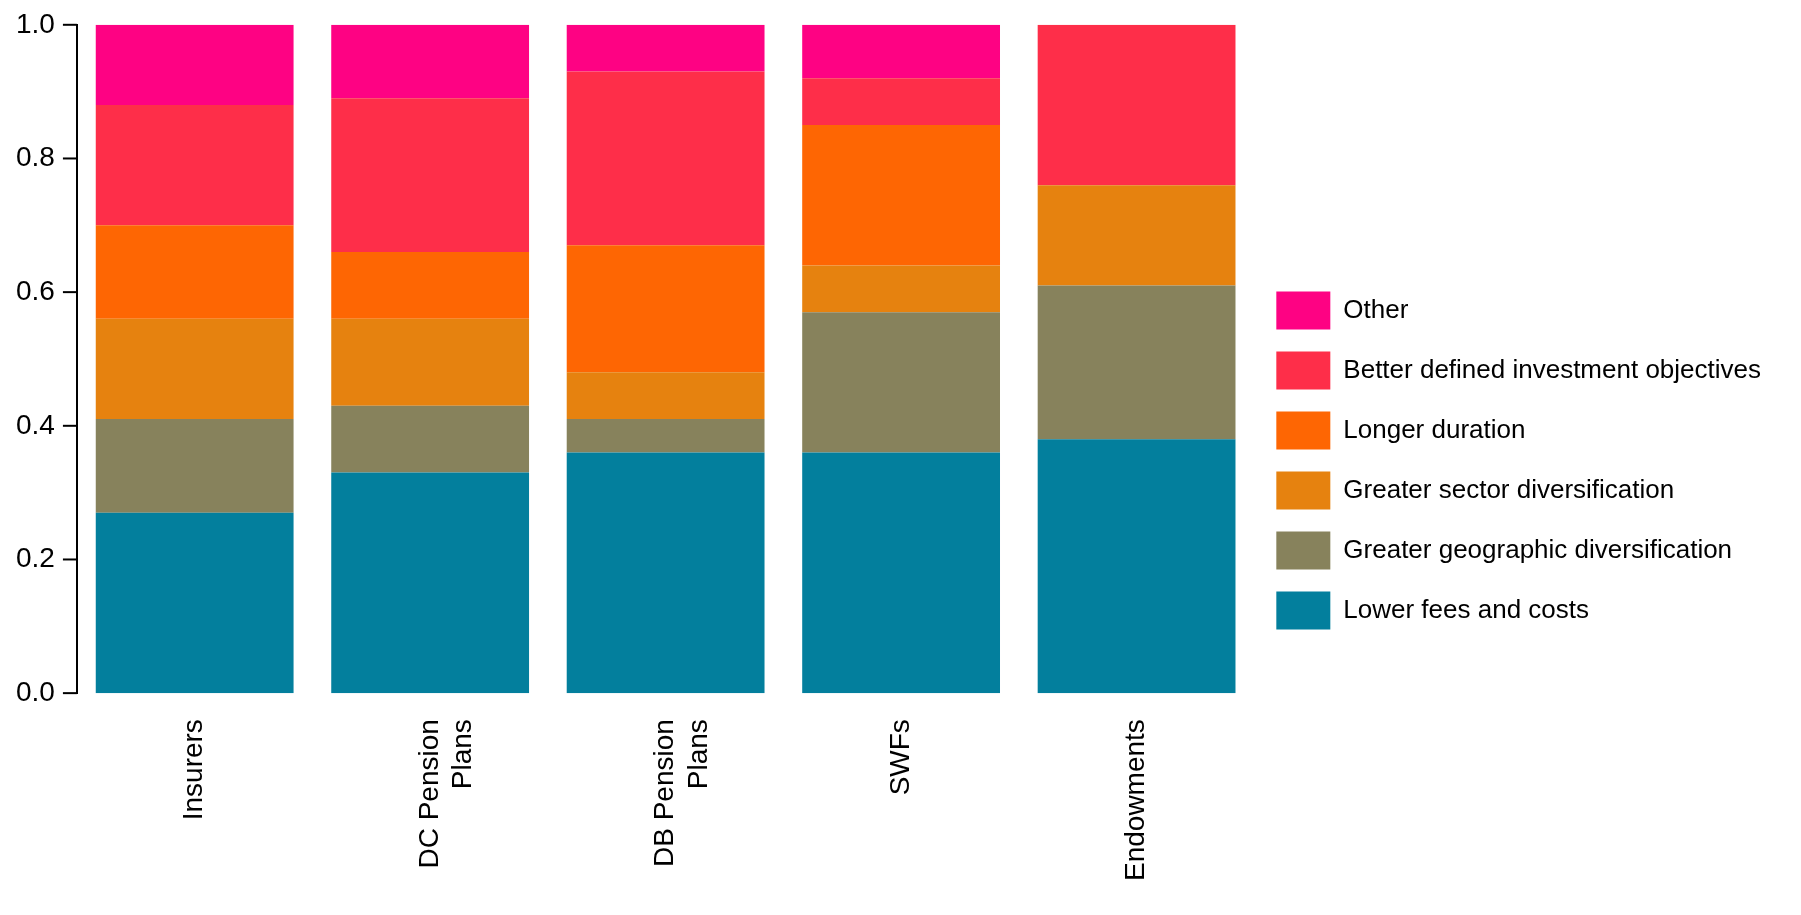 Image resolution: width=1801 pixels, height=915 pixels. I want to click on y-tick-label: 0.0, so click(35, 691).